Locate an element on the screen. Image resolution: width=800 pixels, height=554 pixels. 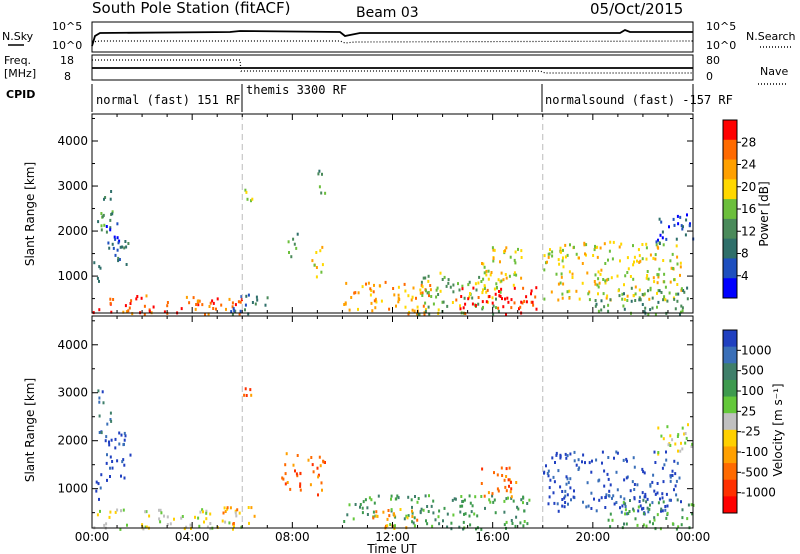
nsearch-tick-top: 10^5 is located at coordinates (721, 26).